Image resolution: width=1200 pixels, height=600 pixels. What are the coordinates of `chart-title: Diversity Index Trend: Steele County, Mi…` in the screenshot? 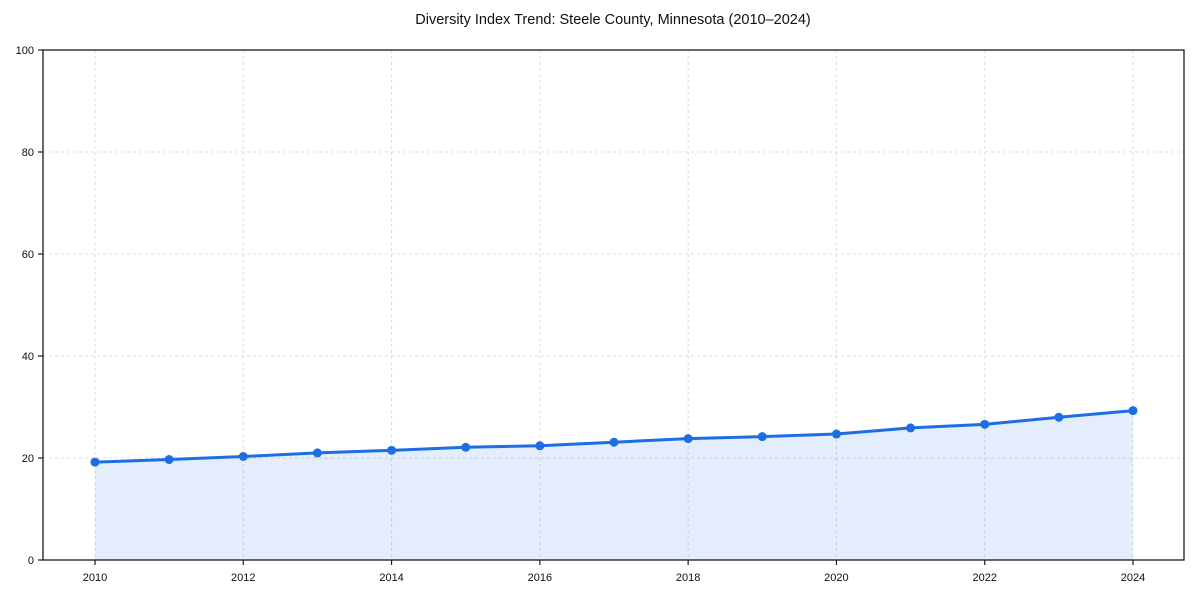 It's located at (612, 20).